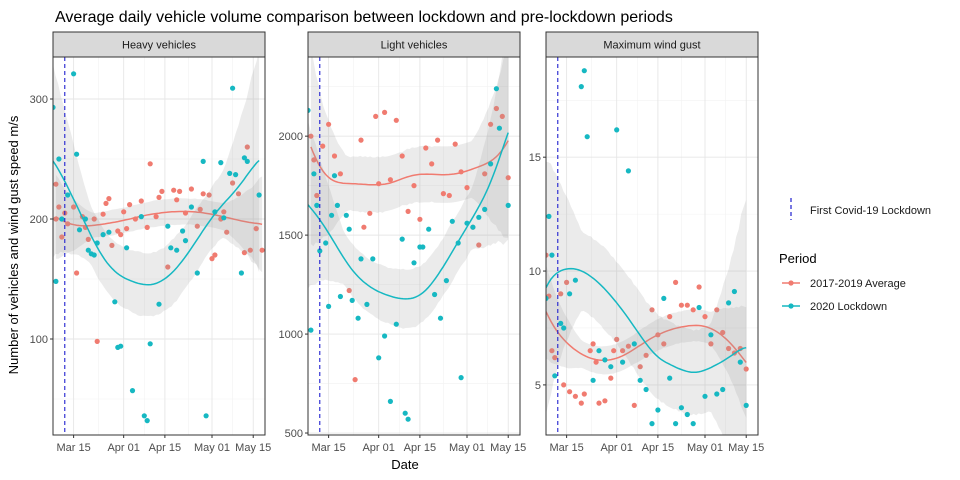 This screenshot has height=480, width=960. I want to click on point-series, so click(409, 244).